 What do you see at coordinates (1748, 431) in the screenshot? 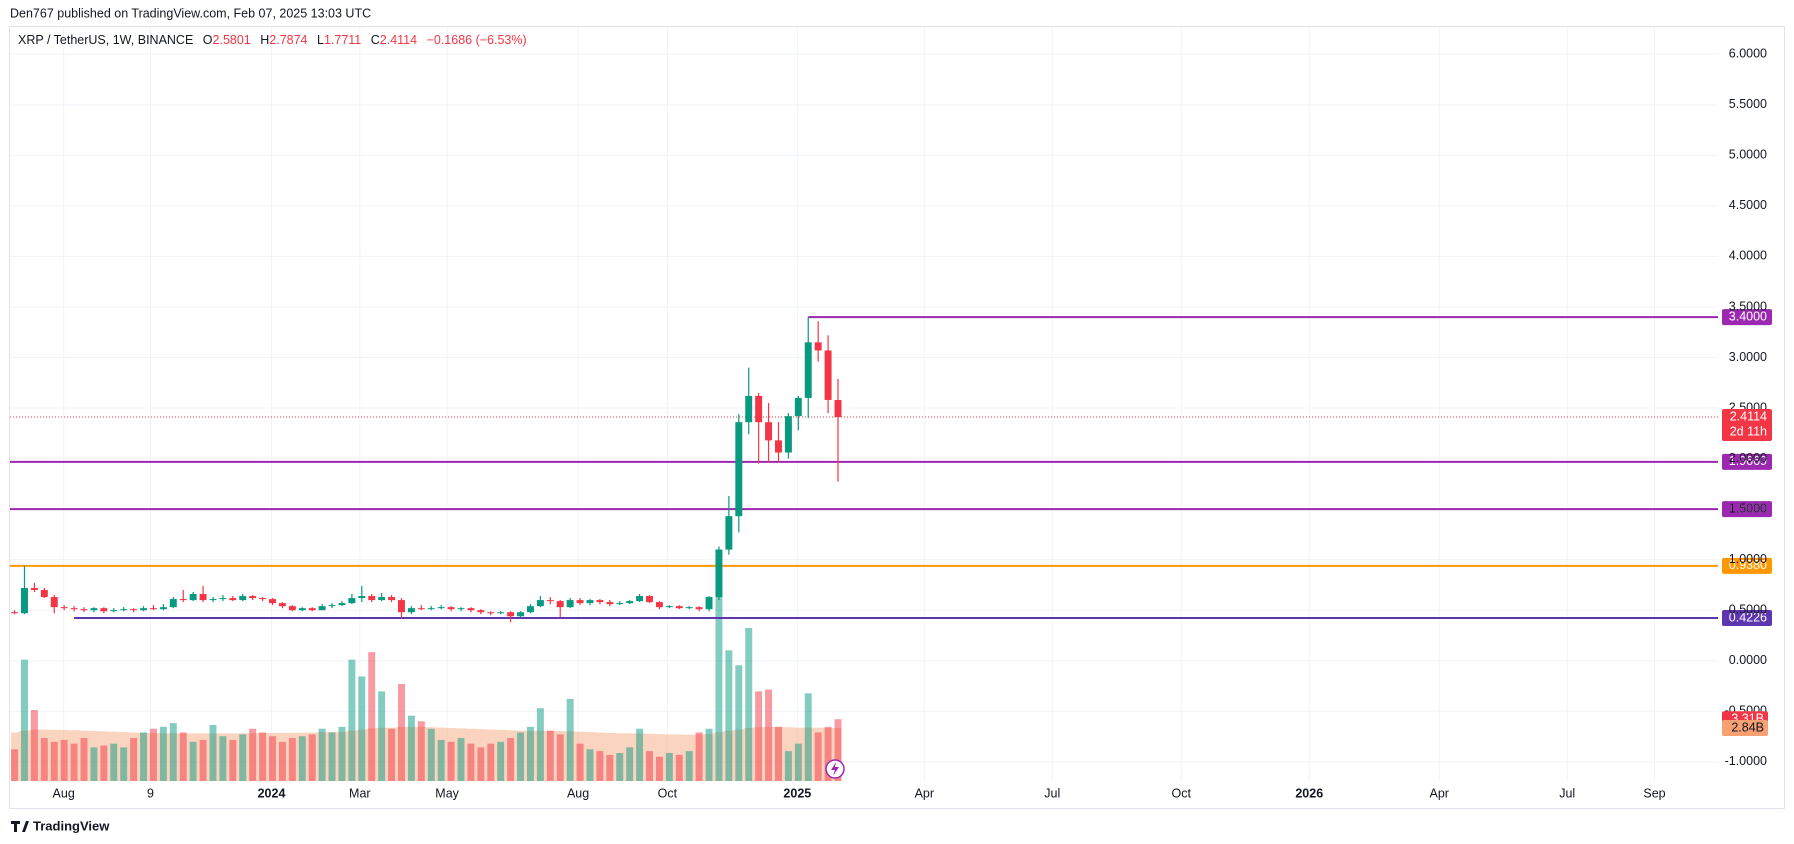
I see `countdown: 2d 11h` at bounding box center [1748, 431].